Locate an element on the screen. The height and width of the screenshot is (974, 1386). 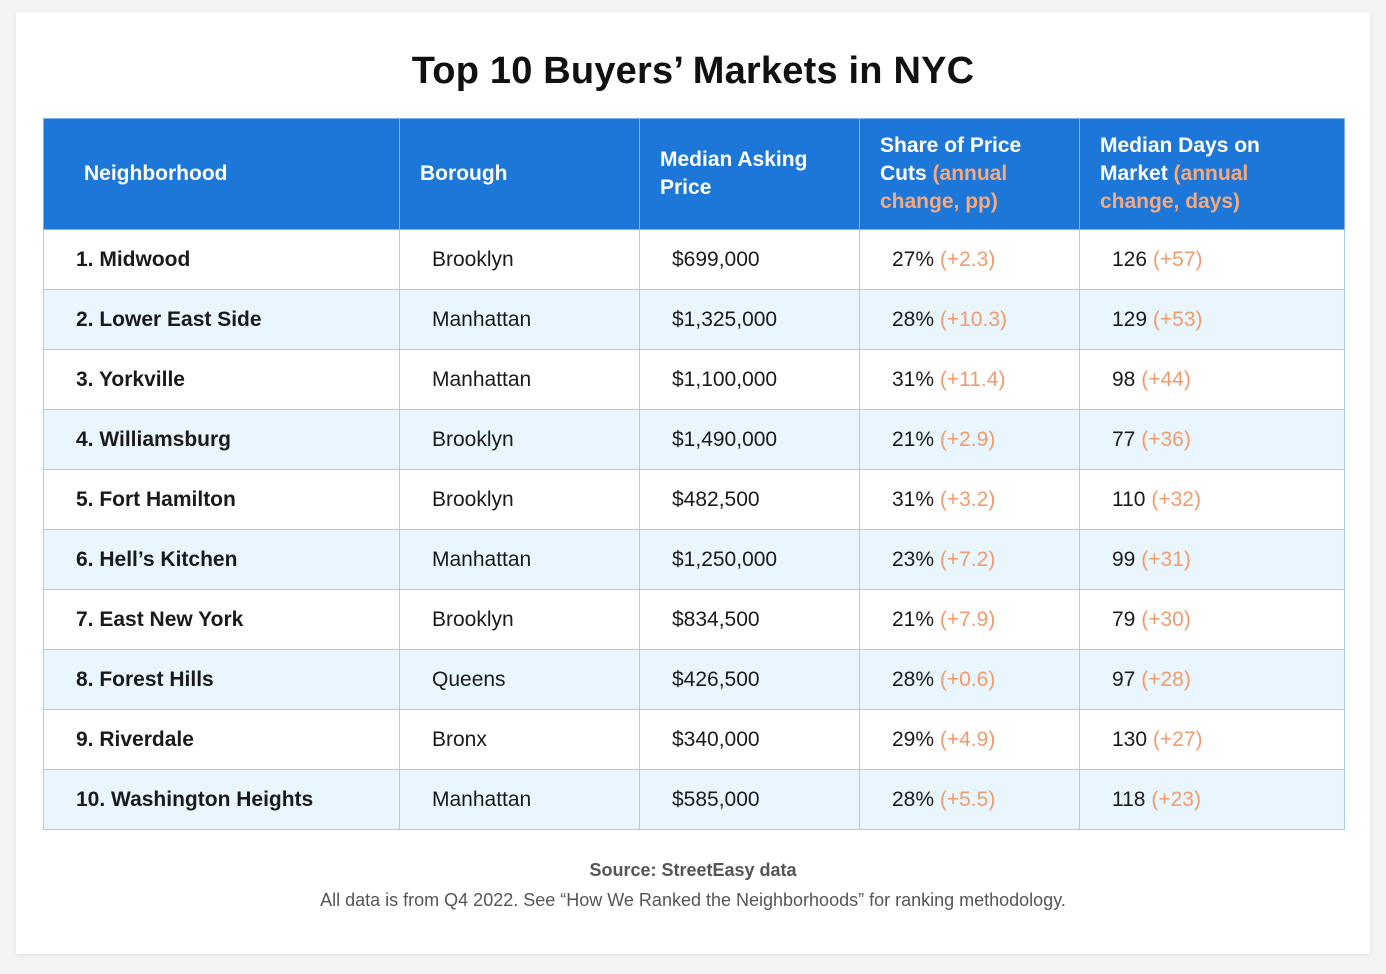
share-of-price-cuts-value: 31% is located at coordinates (913, 499).